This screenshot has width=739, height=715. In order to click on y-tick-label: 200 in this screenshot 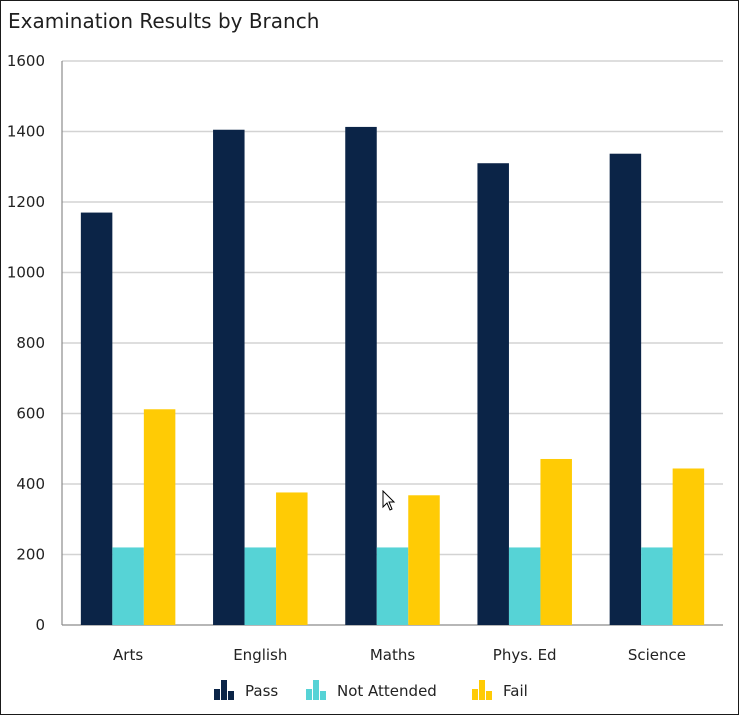, I will do `click(30, 555)`.